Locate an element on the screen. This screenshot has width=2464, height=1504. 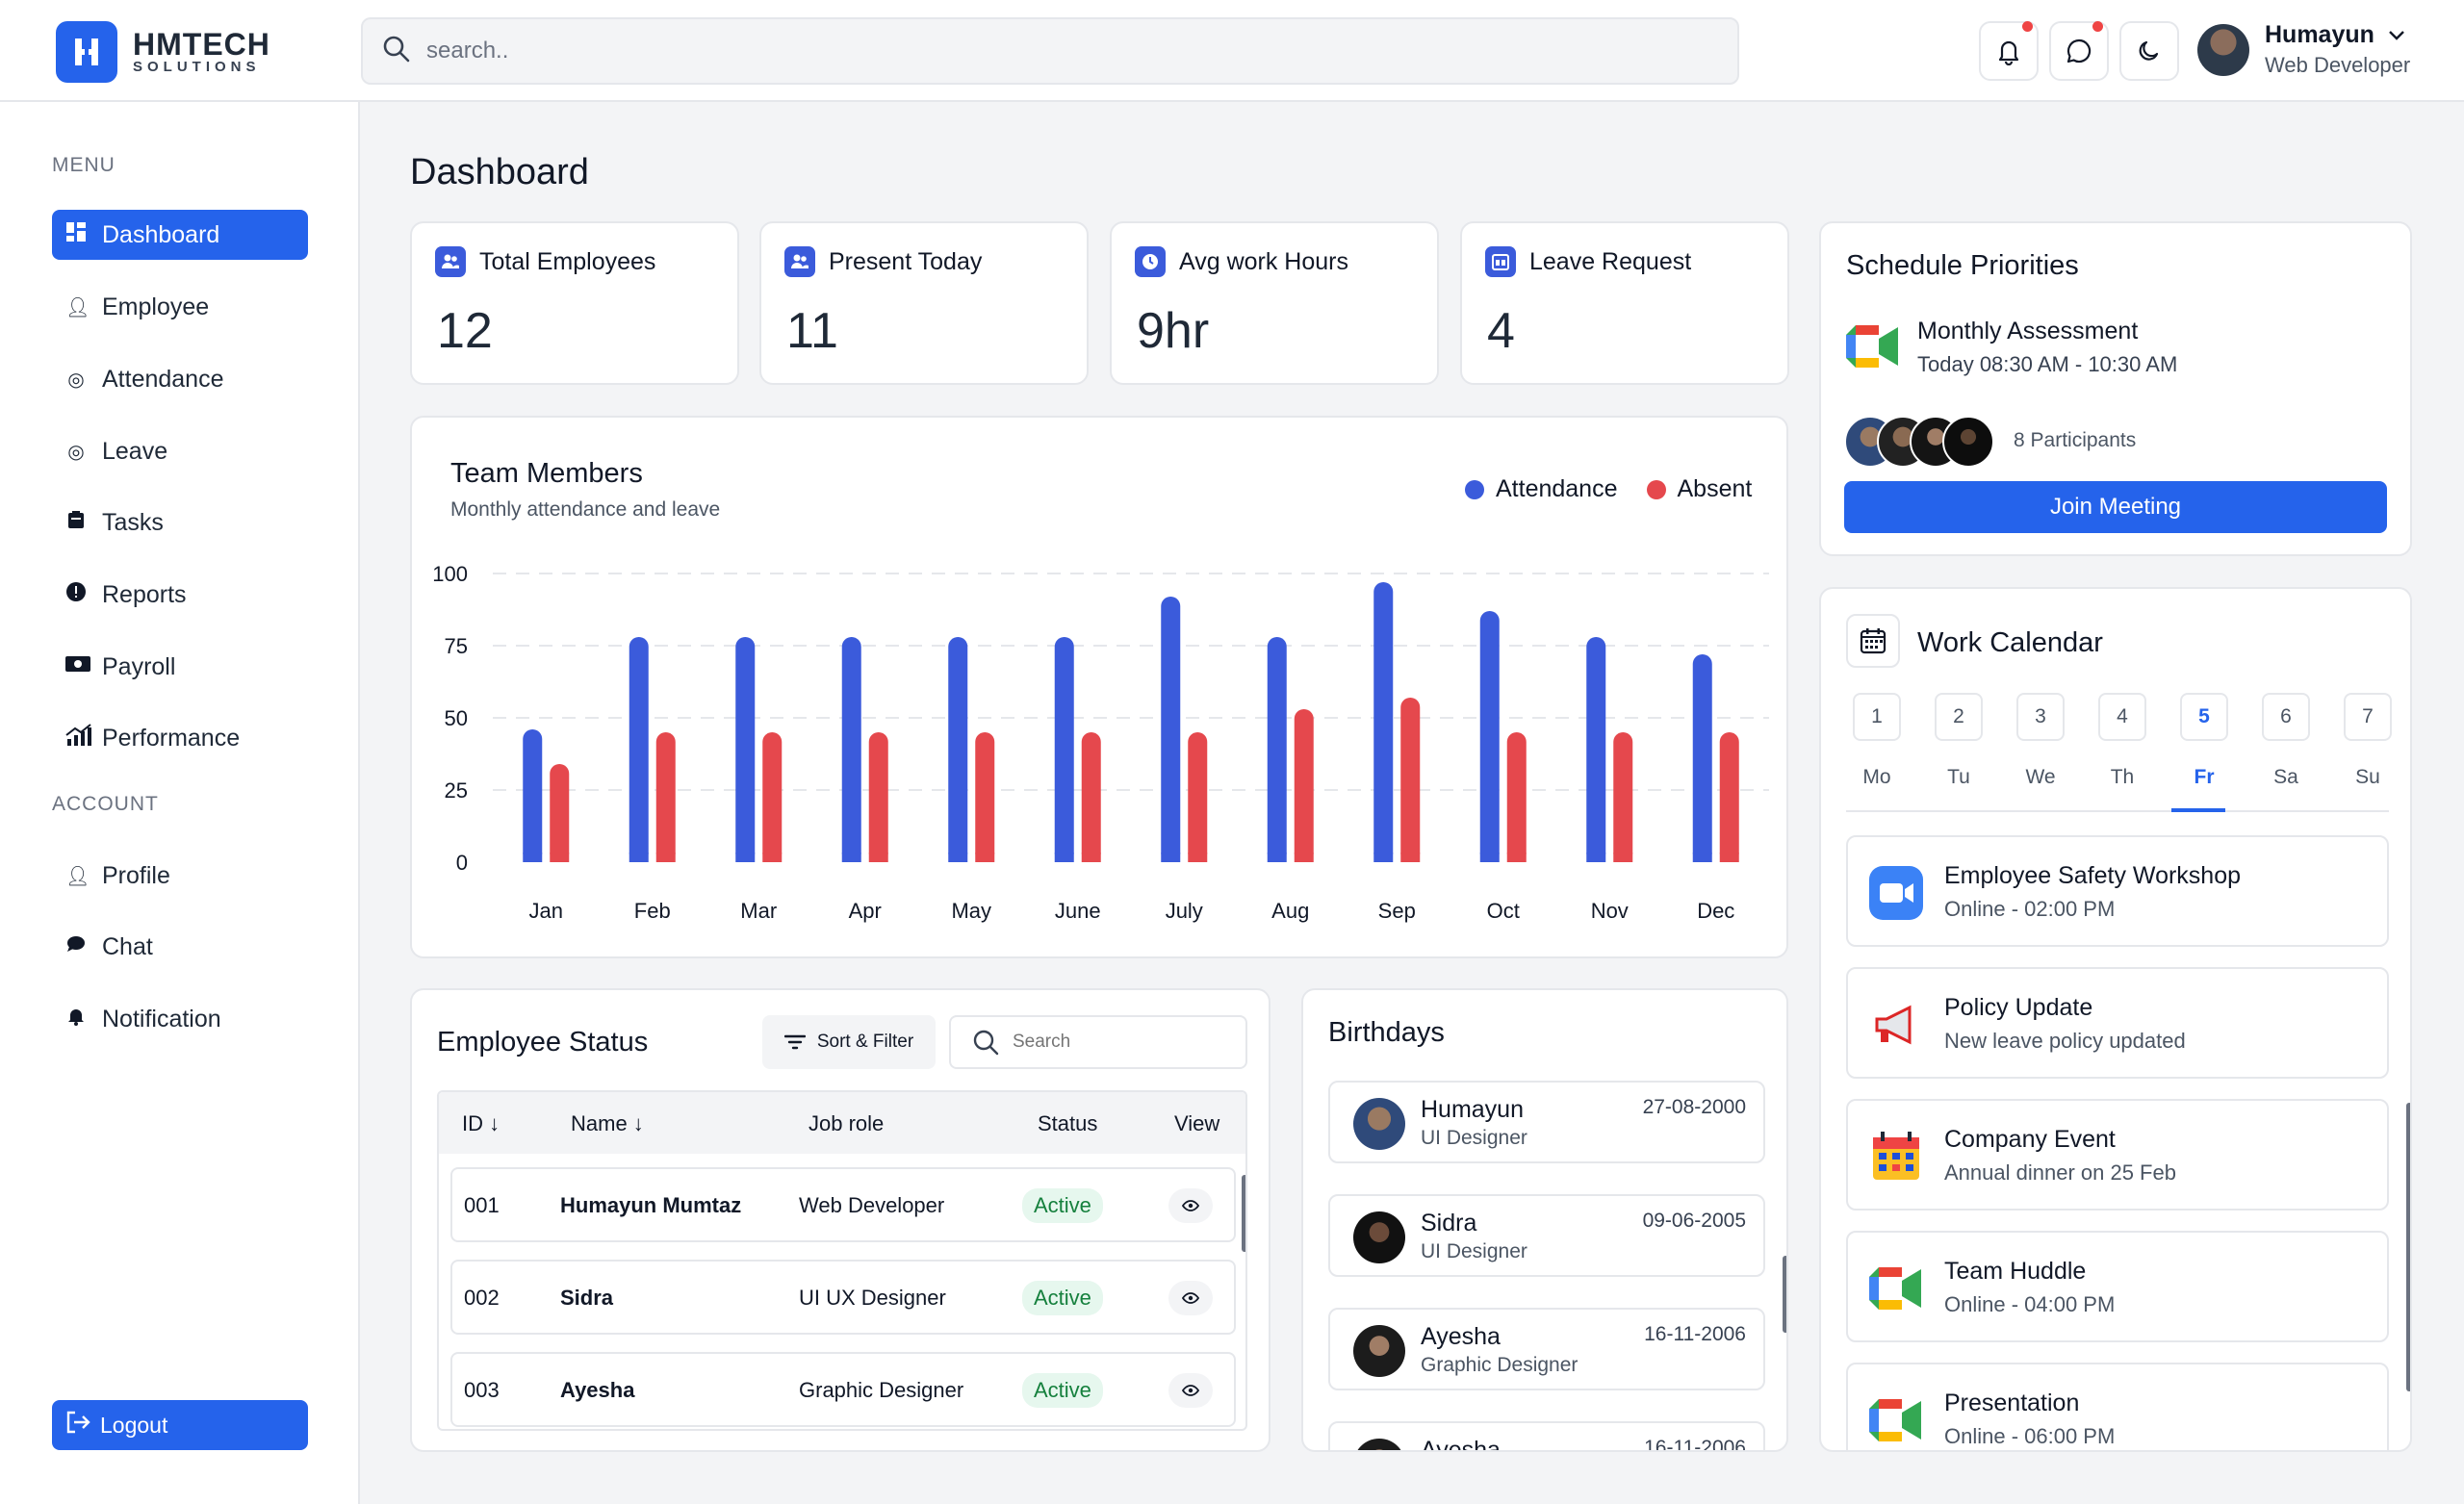
brand-logo: HMTECH SOLUTIONS is located at coordinates (163, 52).